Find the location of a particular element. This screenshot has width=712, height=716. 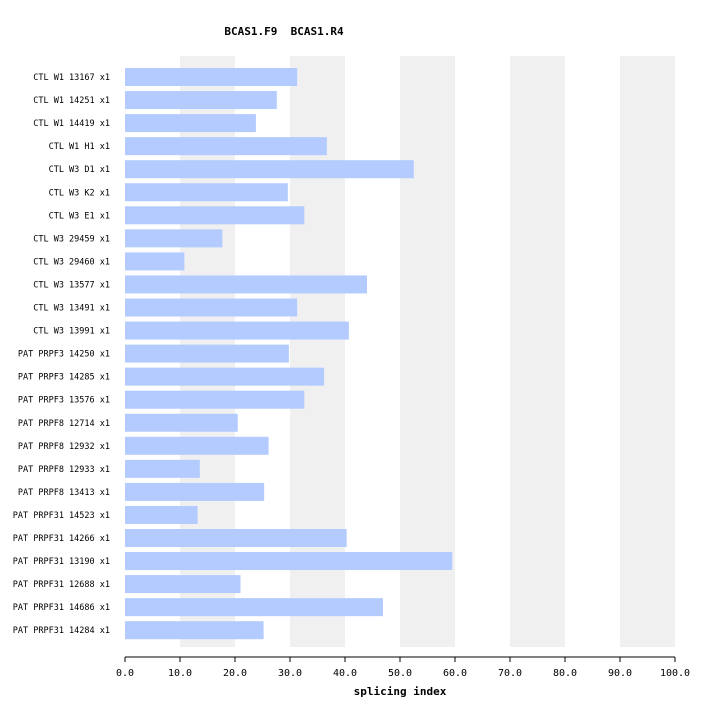

category-label: CTL W3 13991 x1 is located at coordinates (71, 332).